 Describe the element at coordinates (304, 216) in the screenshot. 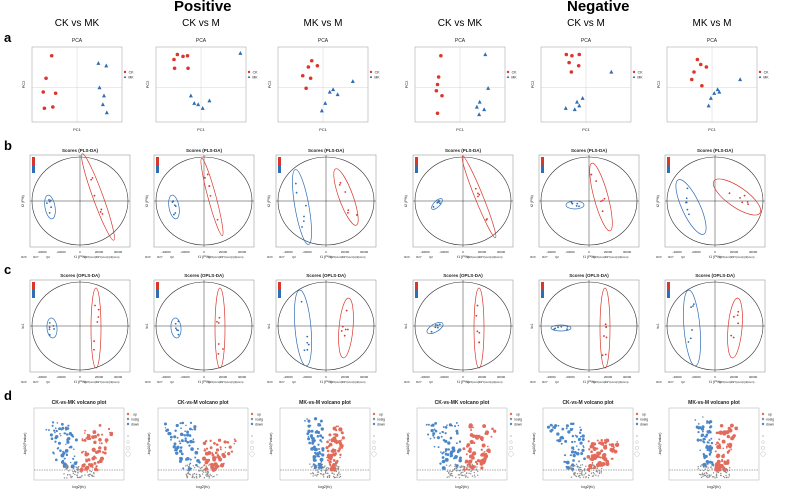

I see `score-point-blue` at that location.